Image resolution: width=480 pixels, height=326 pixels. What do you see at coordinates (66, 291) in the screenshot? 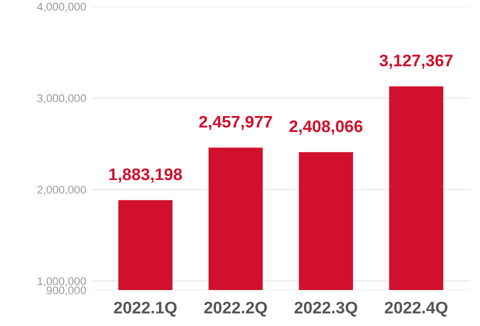
I see `y-tick-label: 900,000` at bounding box center [66, 291].